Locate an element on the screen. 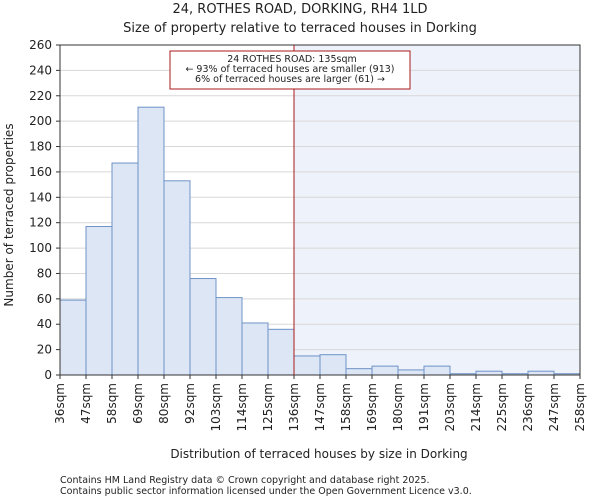 This screenshot has height=500, width=600. y-tick-label-20: 20 is located at coordinates (44, 350).